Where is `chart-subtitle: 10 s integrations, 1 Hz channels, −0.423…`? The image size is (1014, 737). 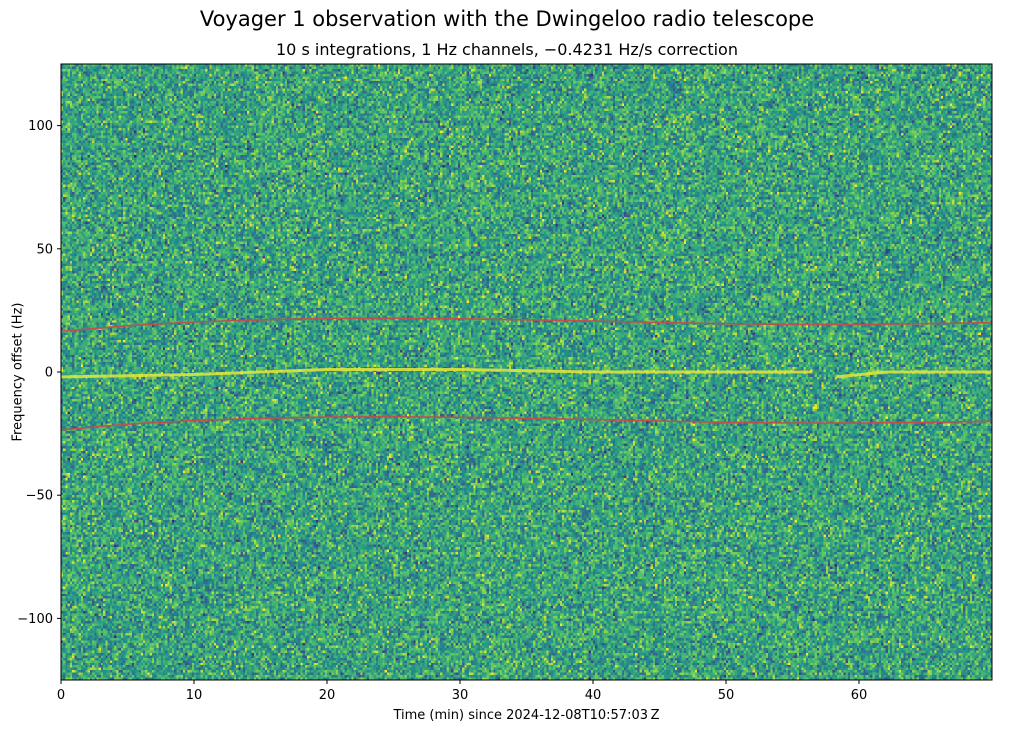
chart-subtitle: 10 s integrations, 1 Hz channels, −0.423… is located at coordinates (507, 49).